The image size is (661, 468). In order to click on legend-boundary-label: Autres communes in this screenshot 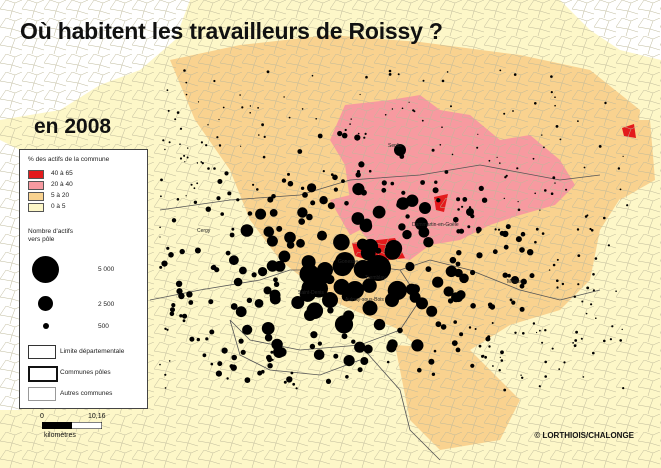, I will do `click(86, 393)`.